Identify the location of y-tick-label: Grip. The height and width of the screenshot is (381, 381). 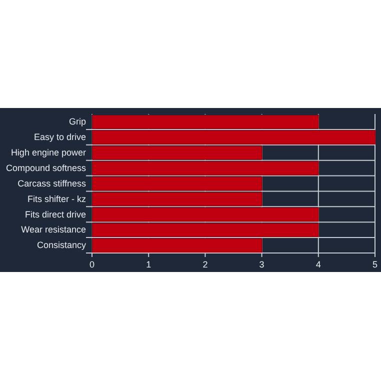
(77, 121).